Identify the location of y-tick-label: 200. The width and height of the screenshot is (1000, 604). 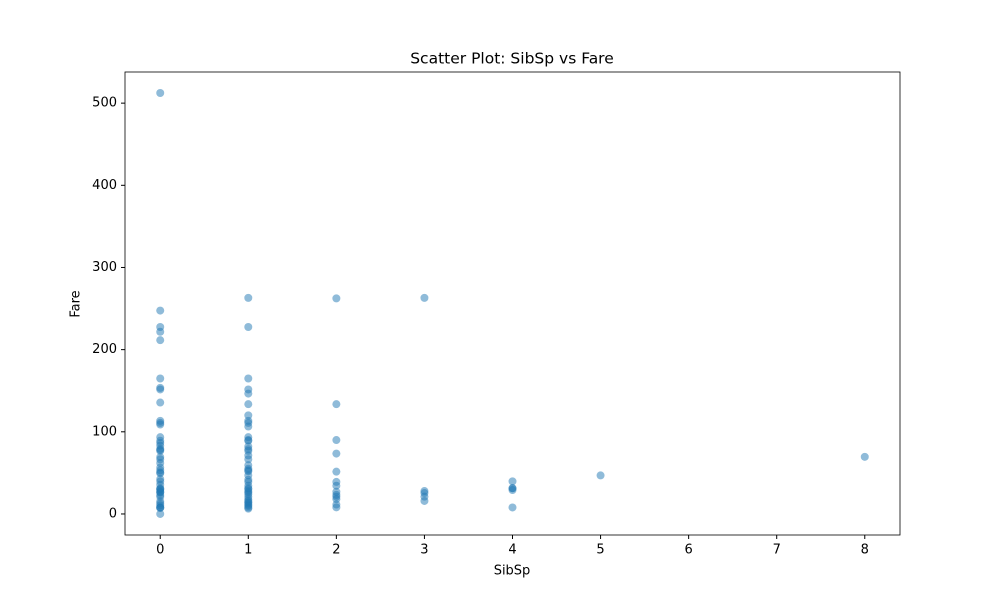
(104, 349).